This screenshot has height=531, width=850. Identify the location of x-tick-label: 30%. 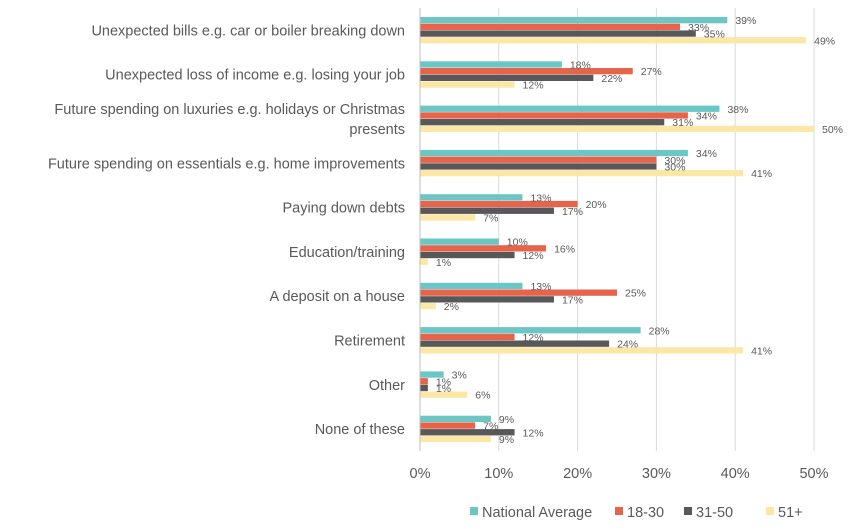
(656, 474).